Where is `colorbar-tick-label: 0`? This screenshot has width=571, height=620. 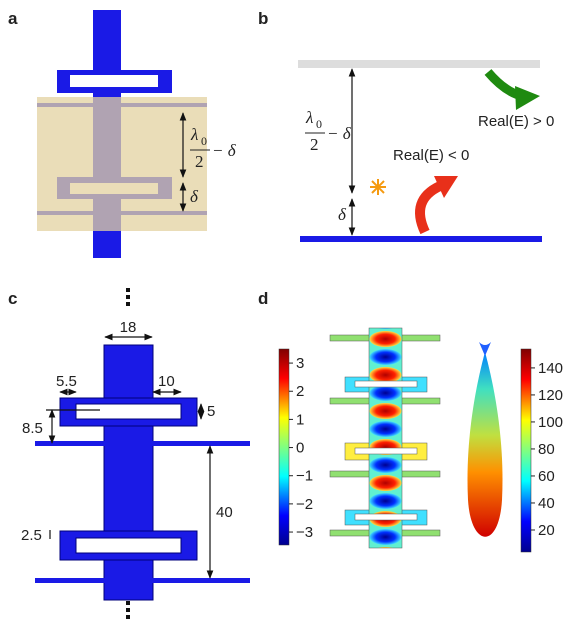 colorbar-tick-label: 0 is located at coordinates (300, 448).